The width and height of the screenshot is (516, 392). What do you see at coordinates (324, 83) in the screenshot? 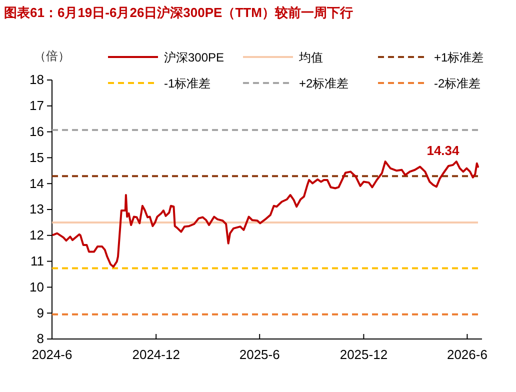
I see `legend-label: +2标准差` at bounding box center [324, 83].